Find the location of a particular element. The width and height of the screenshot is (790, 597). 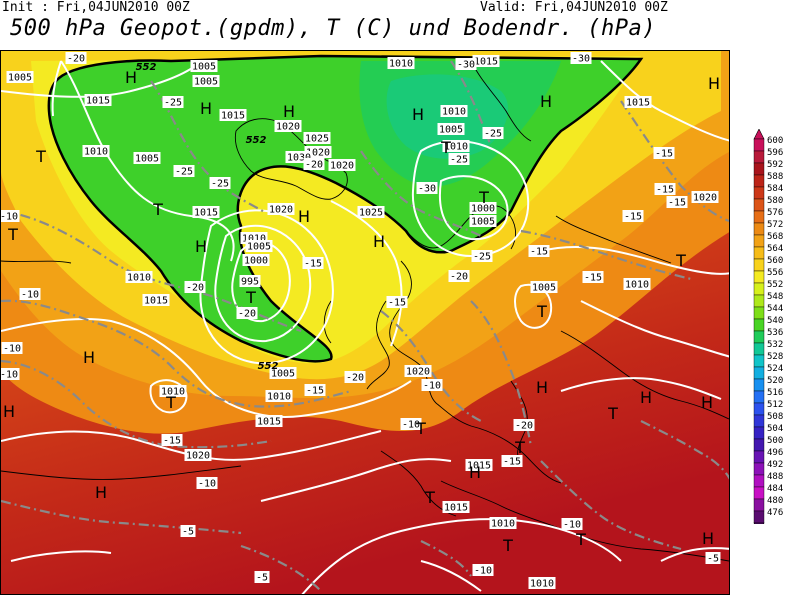

isotherm-label: -10 is located at coordinates (572, 524).